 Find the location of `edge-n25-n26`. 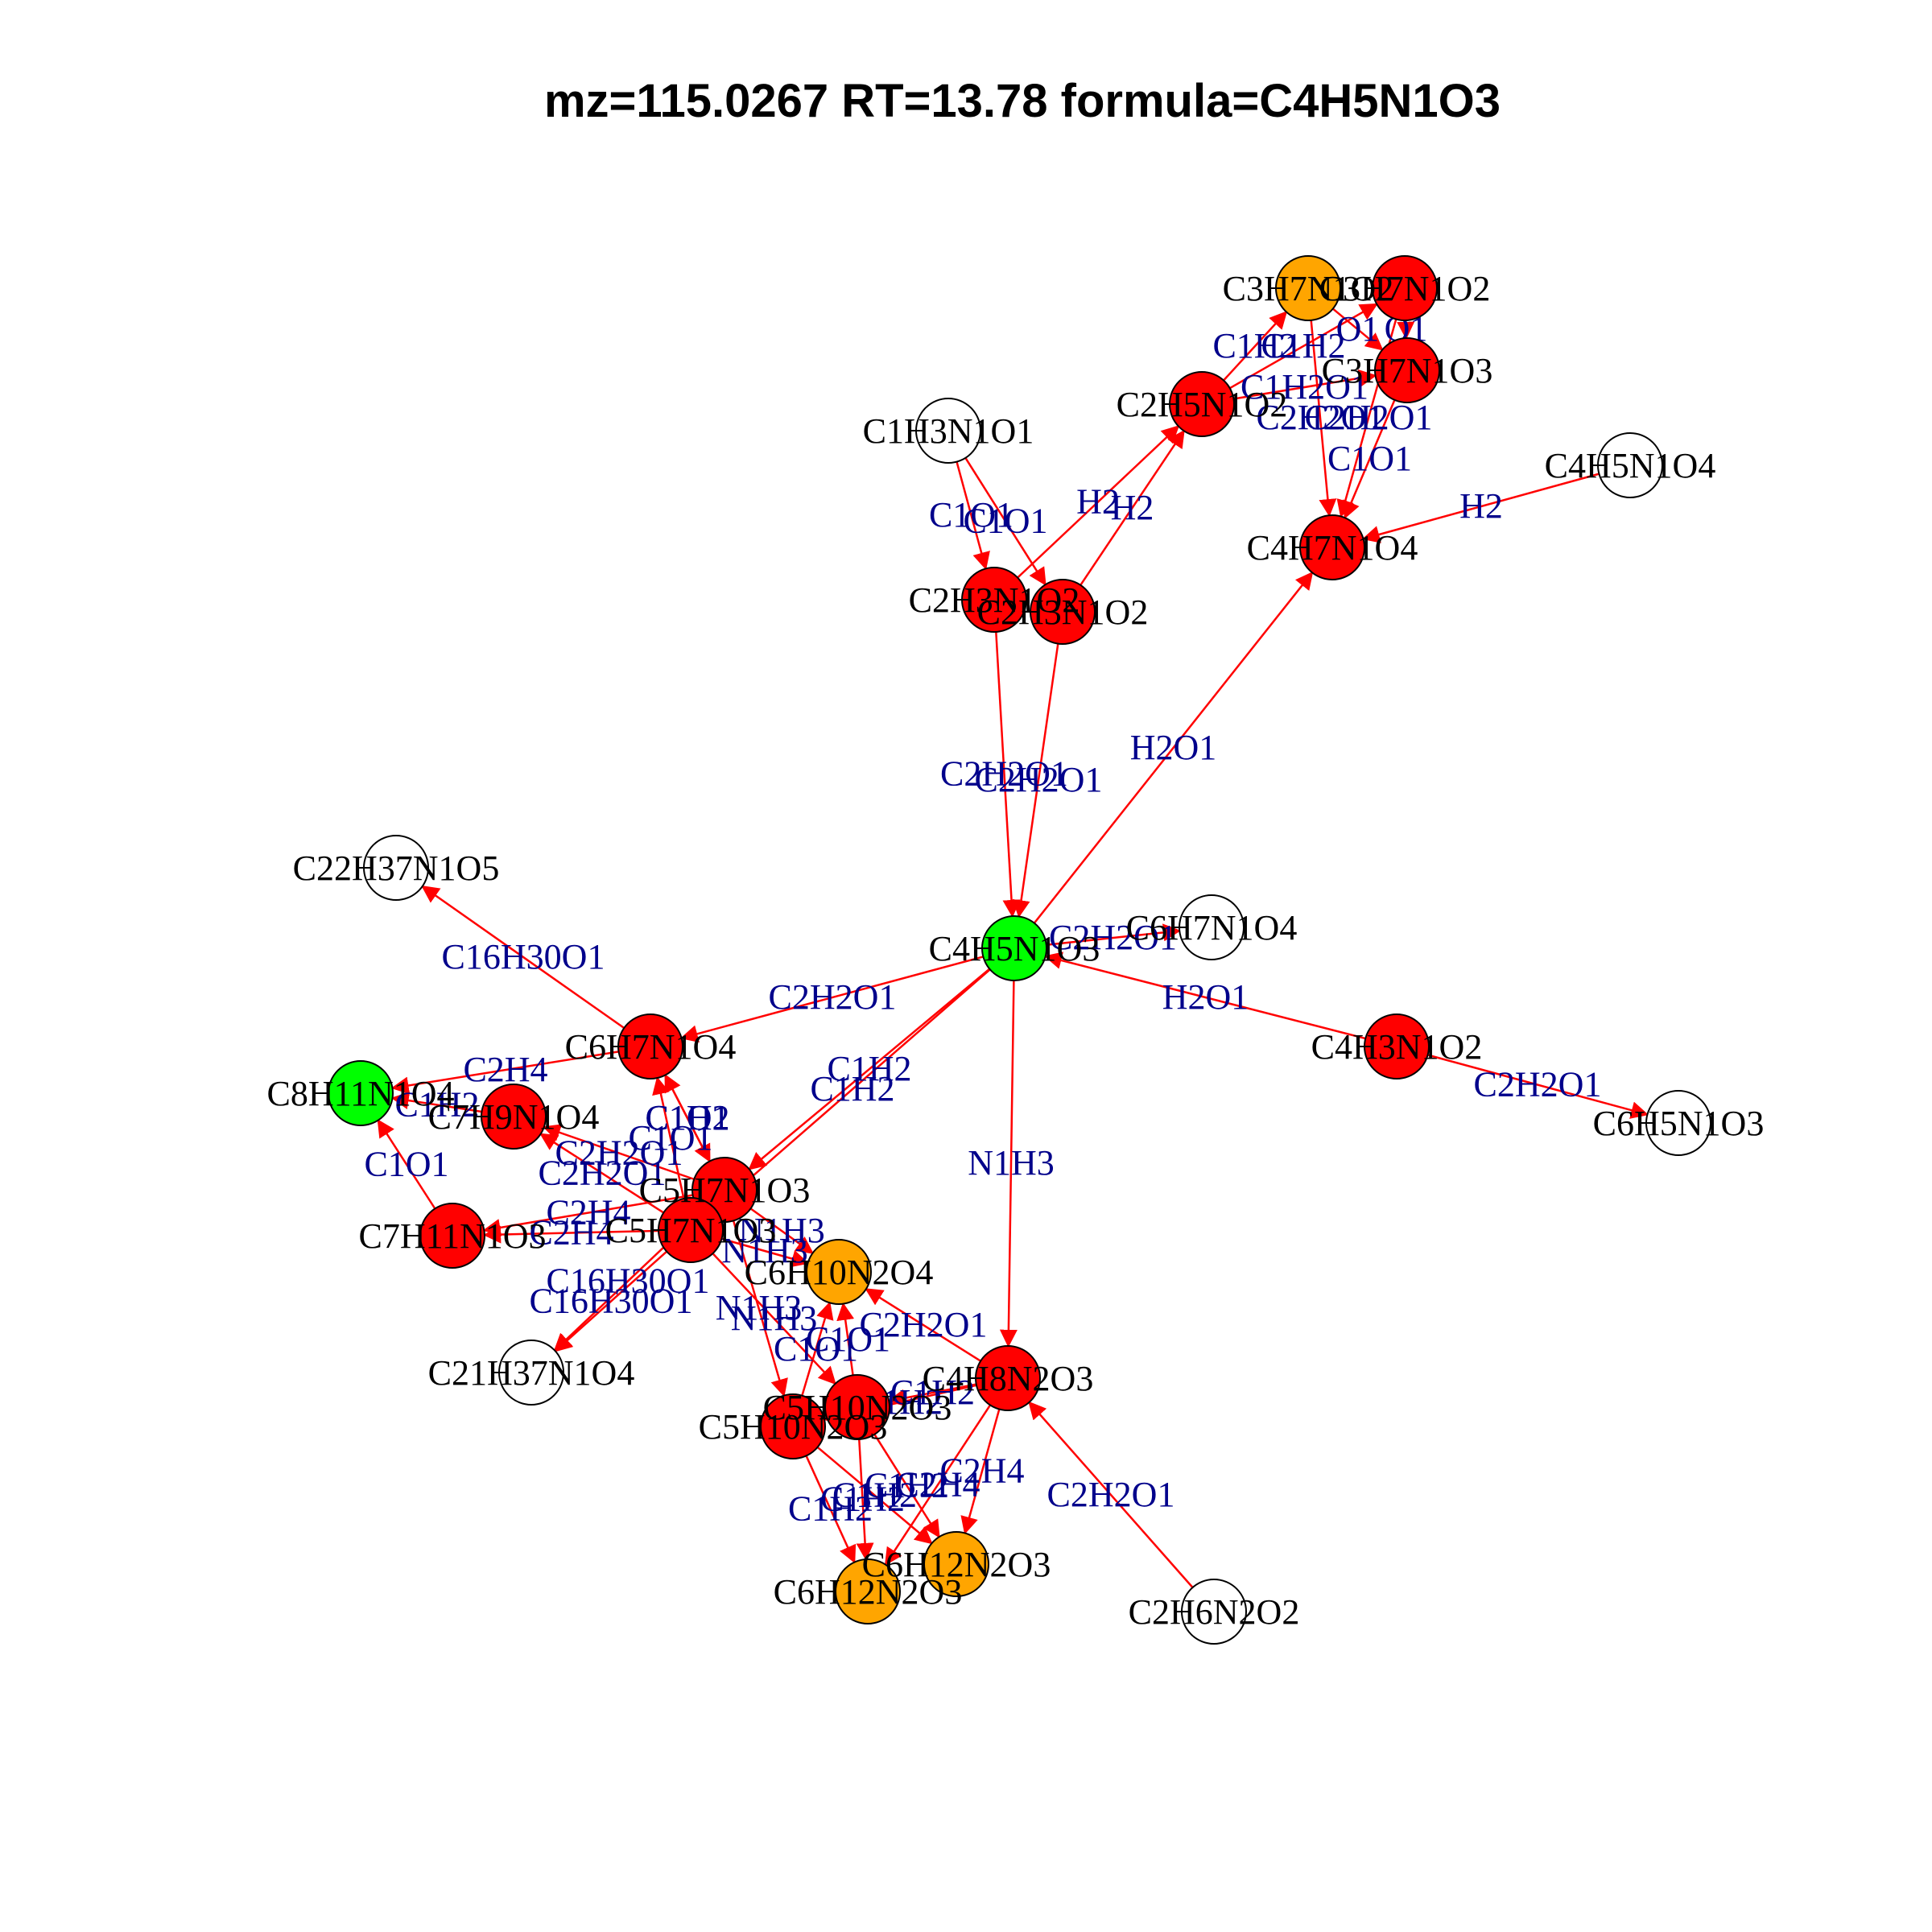

edge-n25-n26 is located at coordinates (874, 1495).